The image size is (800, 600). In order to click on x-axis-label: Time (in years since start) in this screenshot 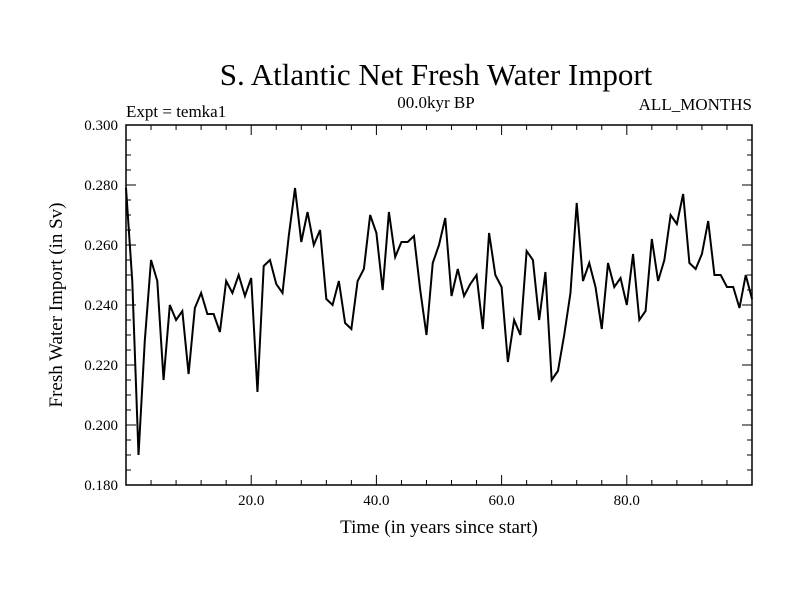, I will do `click(439, 527)`.